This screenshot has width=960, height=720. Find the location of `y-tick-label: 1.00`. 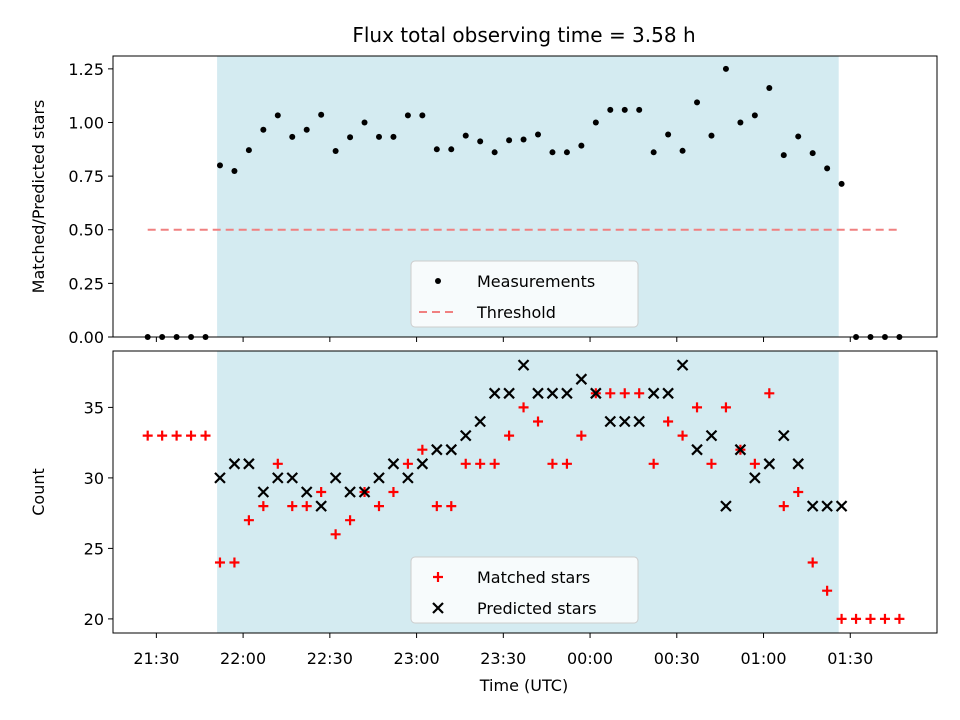

y-tick-label: 1.00 is located at coordinates (86, 122).